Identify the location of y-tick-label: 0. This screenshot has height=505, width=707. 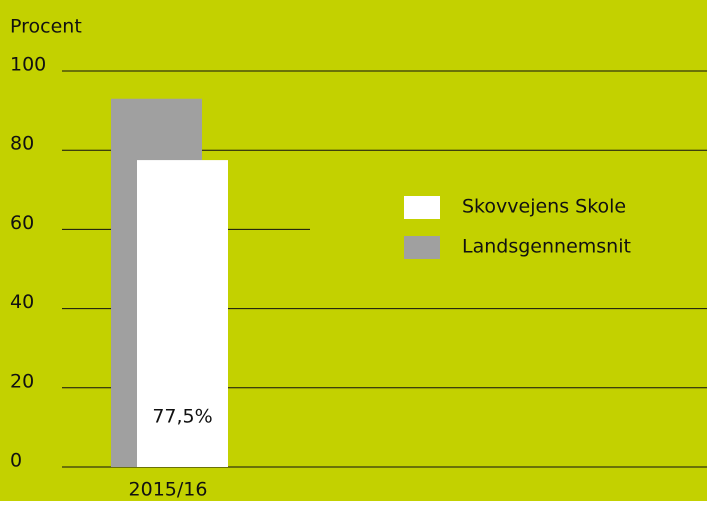
(16, 461).